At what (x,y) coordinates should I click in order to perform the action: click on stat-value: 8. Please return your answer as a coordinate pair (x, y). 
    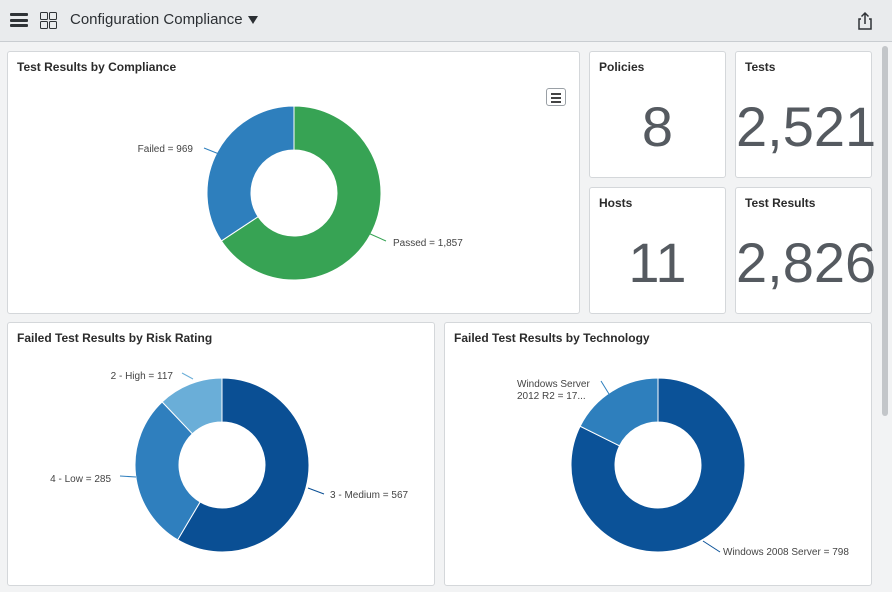
    Looking at the image, I should click on (657, 126).